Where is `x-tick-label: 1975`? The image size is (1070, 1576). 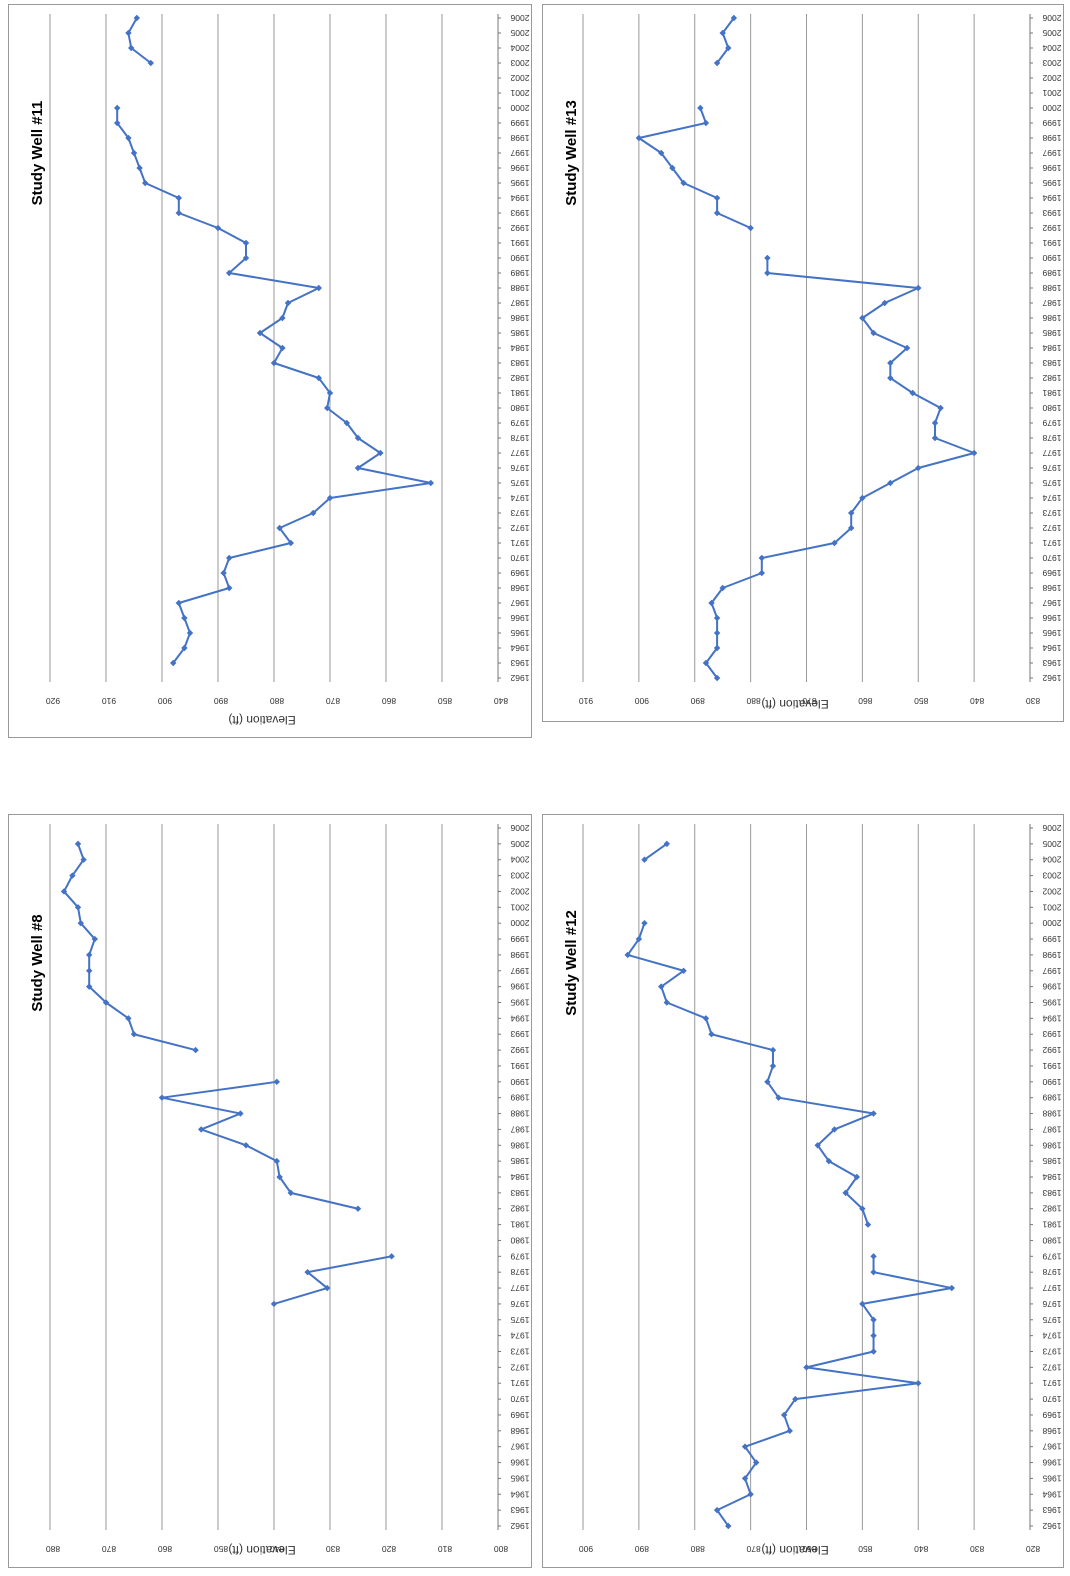
x-tick-label: 1975 is located at coordinates (519, 483).